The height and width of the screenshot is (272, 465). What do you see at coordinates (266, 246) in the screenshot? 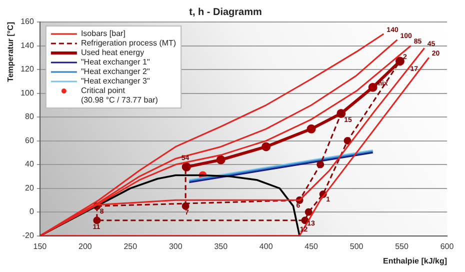
I see `x-tick-label: 400` at bounding box center [266, 246].